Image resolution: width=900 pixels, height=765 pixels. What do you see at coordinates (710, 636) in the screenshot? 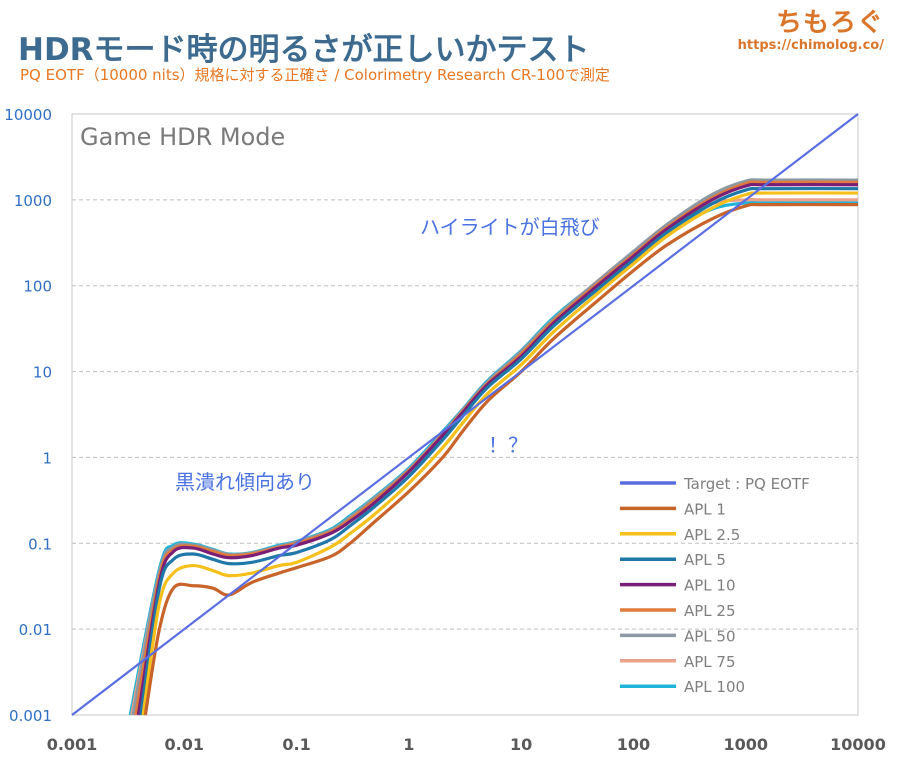
I see `legend-label: APL 50` at bounding box center [710, 636].